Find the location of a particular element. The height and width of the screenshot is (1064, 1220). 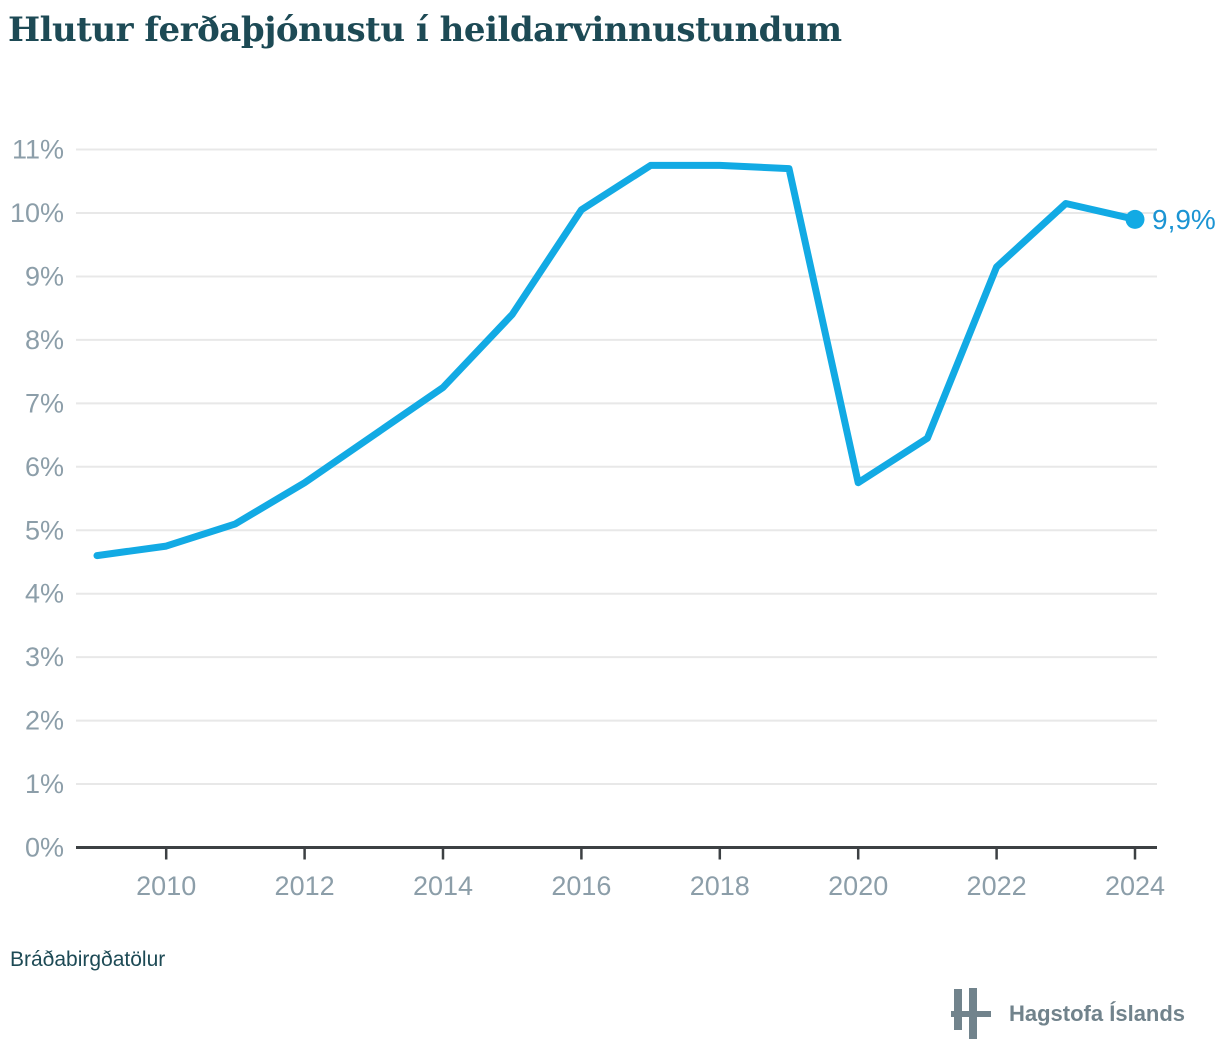

x-axis-label: 2018 is located at coordinates (720, 886).